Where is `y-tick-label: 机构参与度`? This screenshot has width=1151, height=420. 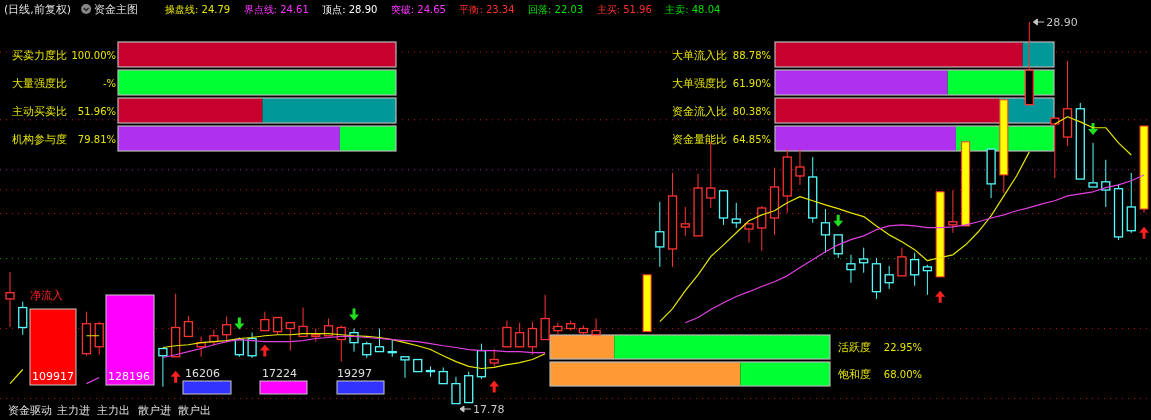 y-tick-label: 机构参与度 is located at coordinates (39, 139).